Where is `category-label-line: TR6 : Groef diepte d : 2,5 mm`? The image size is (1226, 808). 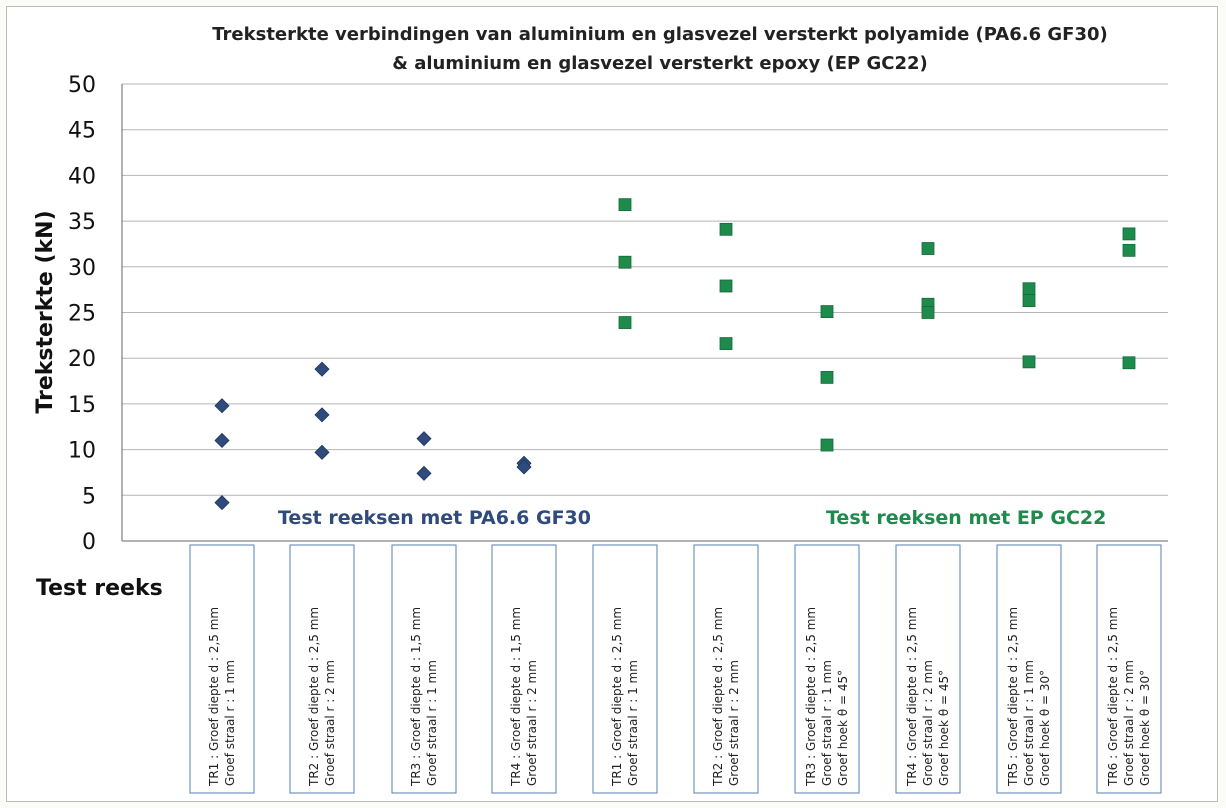
category-label-line: TR6 : Groef diepte d : 2,5 mm is located at coordinates (1113, 697).